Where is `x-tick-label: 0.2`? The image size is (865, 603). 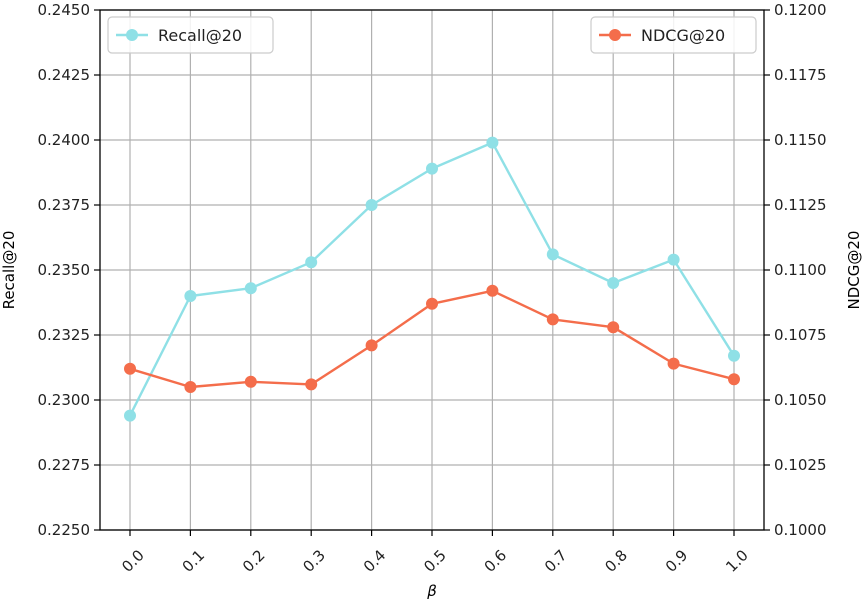 x-tick-label: 0.2 is located at coordinates (254, 561).